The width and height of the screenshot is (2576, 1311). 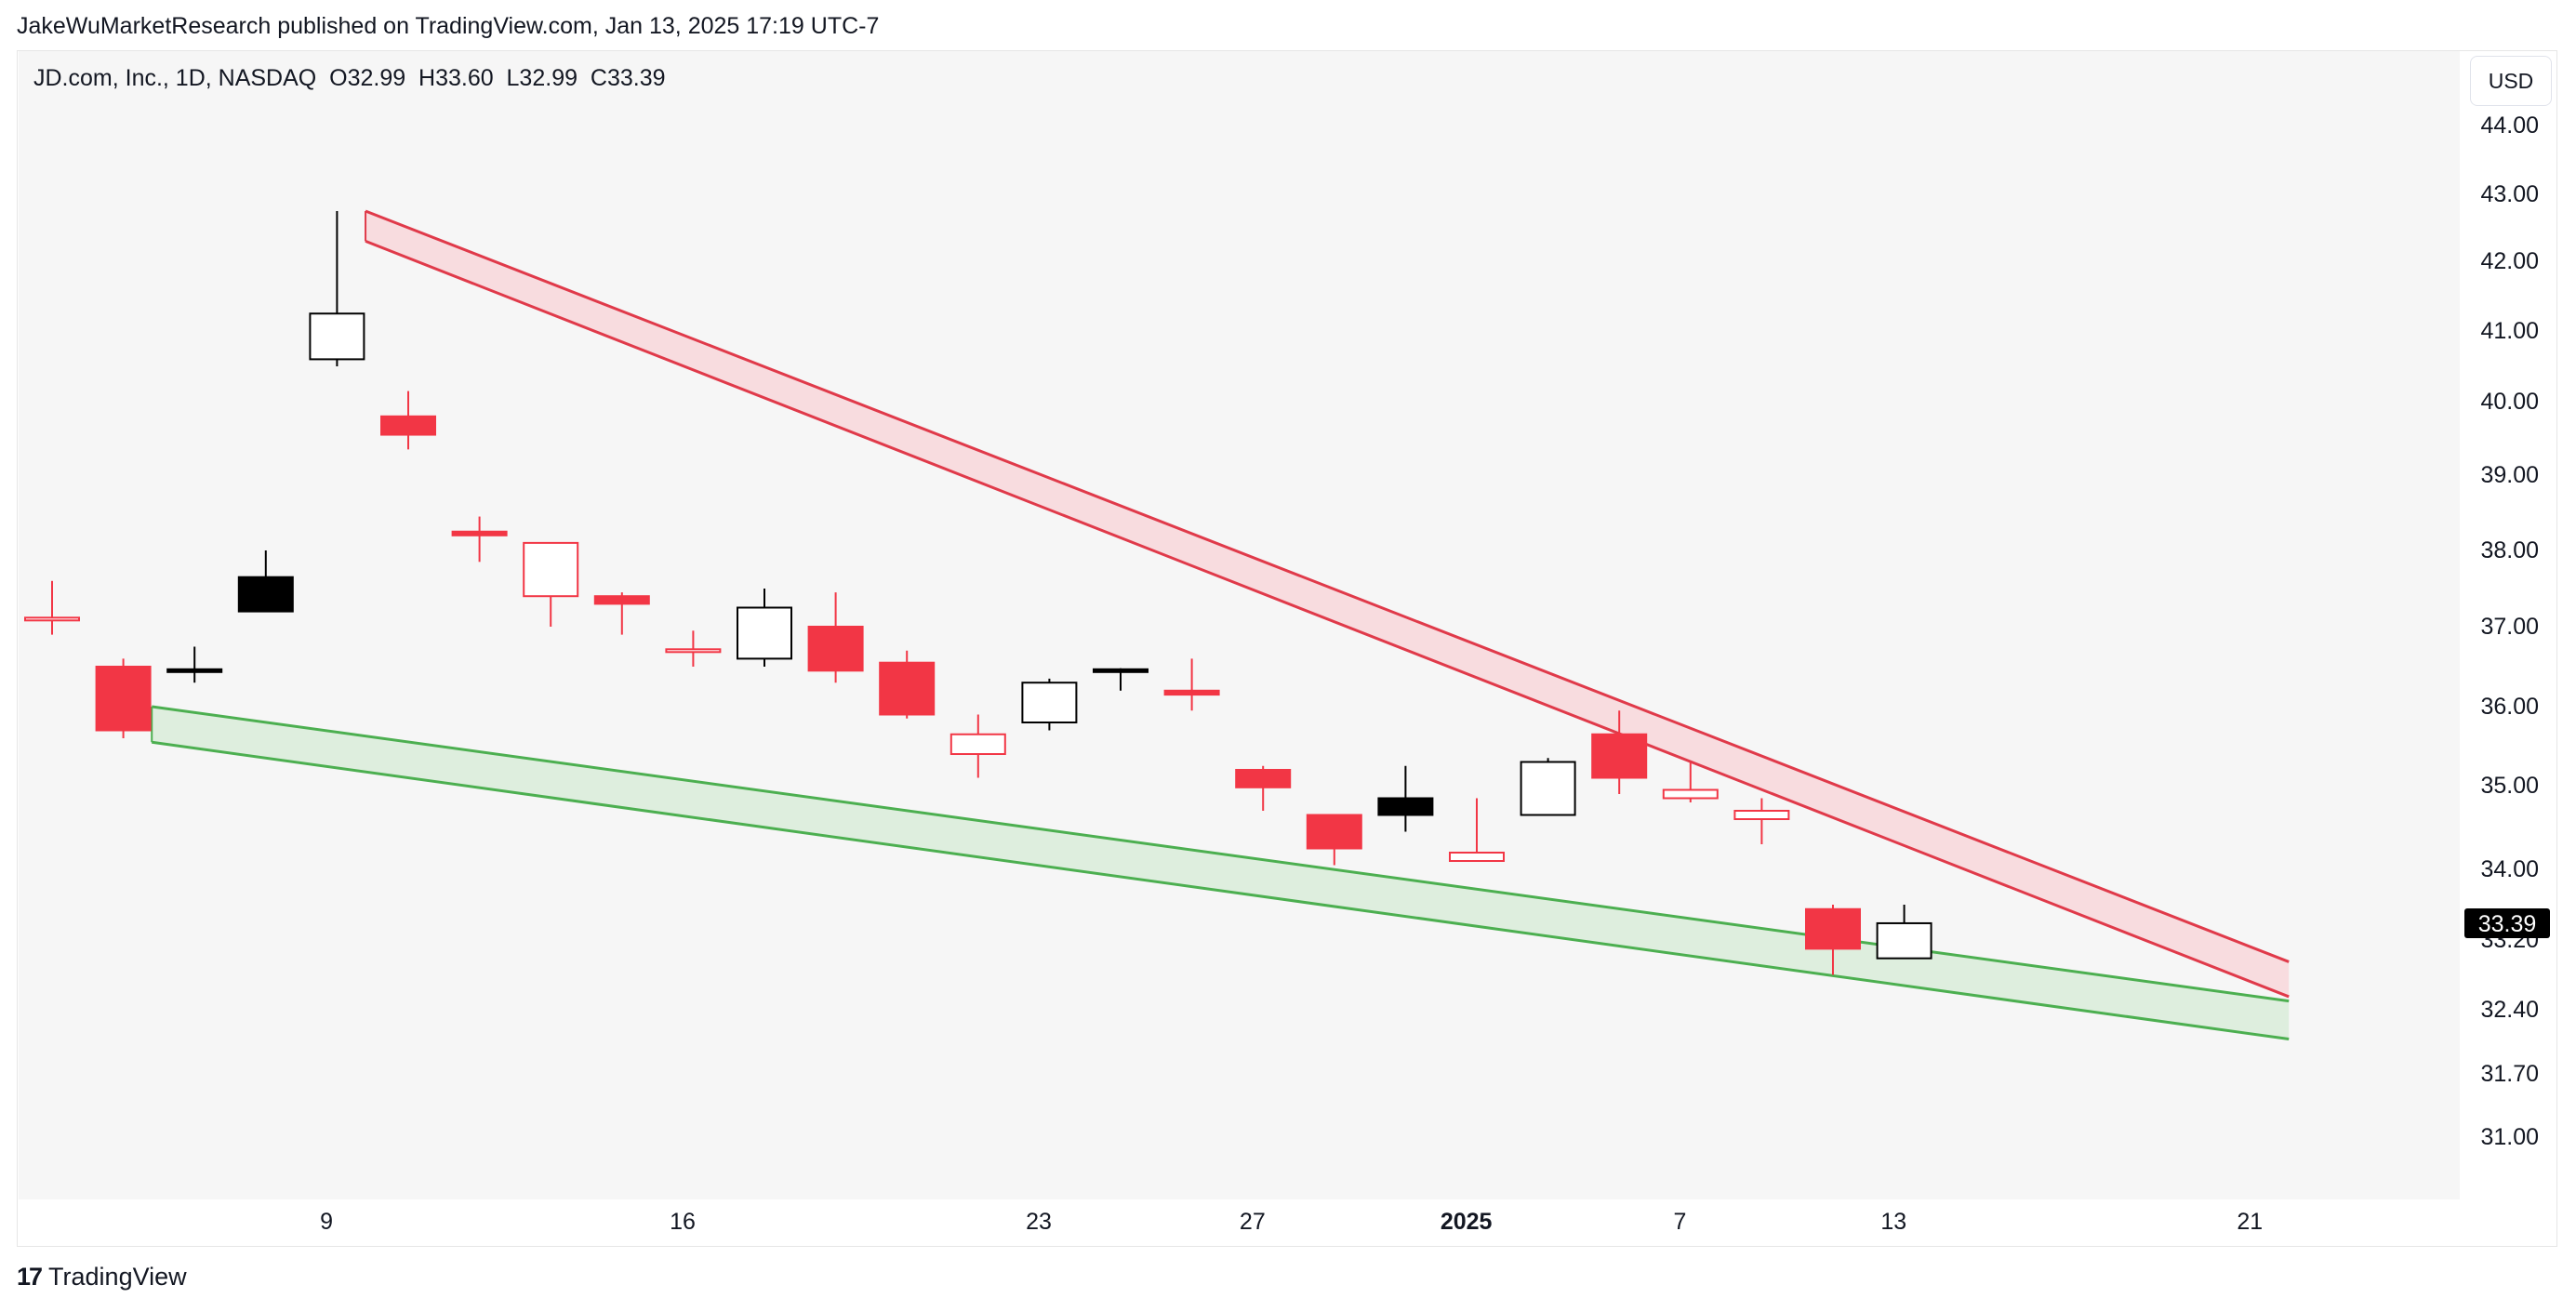 What do you see at coordinates (2509, 475) in the screenshot?
I see `y-tick-label: 39.00` at bounding box center [2509, 475].